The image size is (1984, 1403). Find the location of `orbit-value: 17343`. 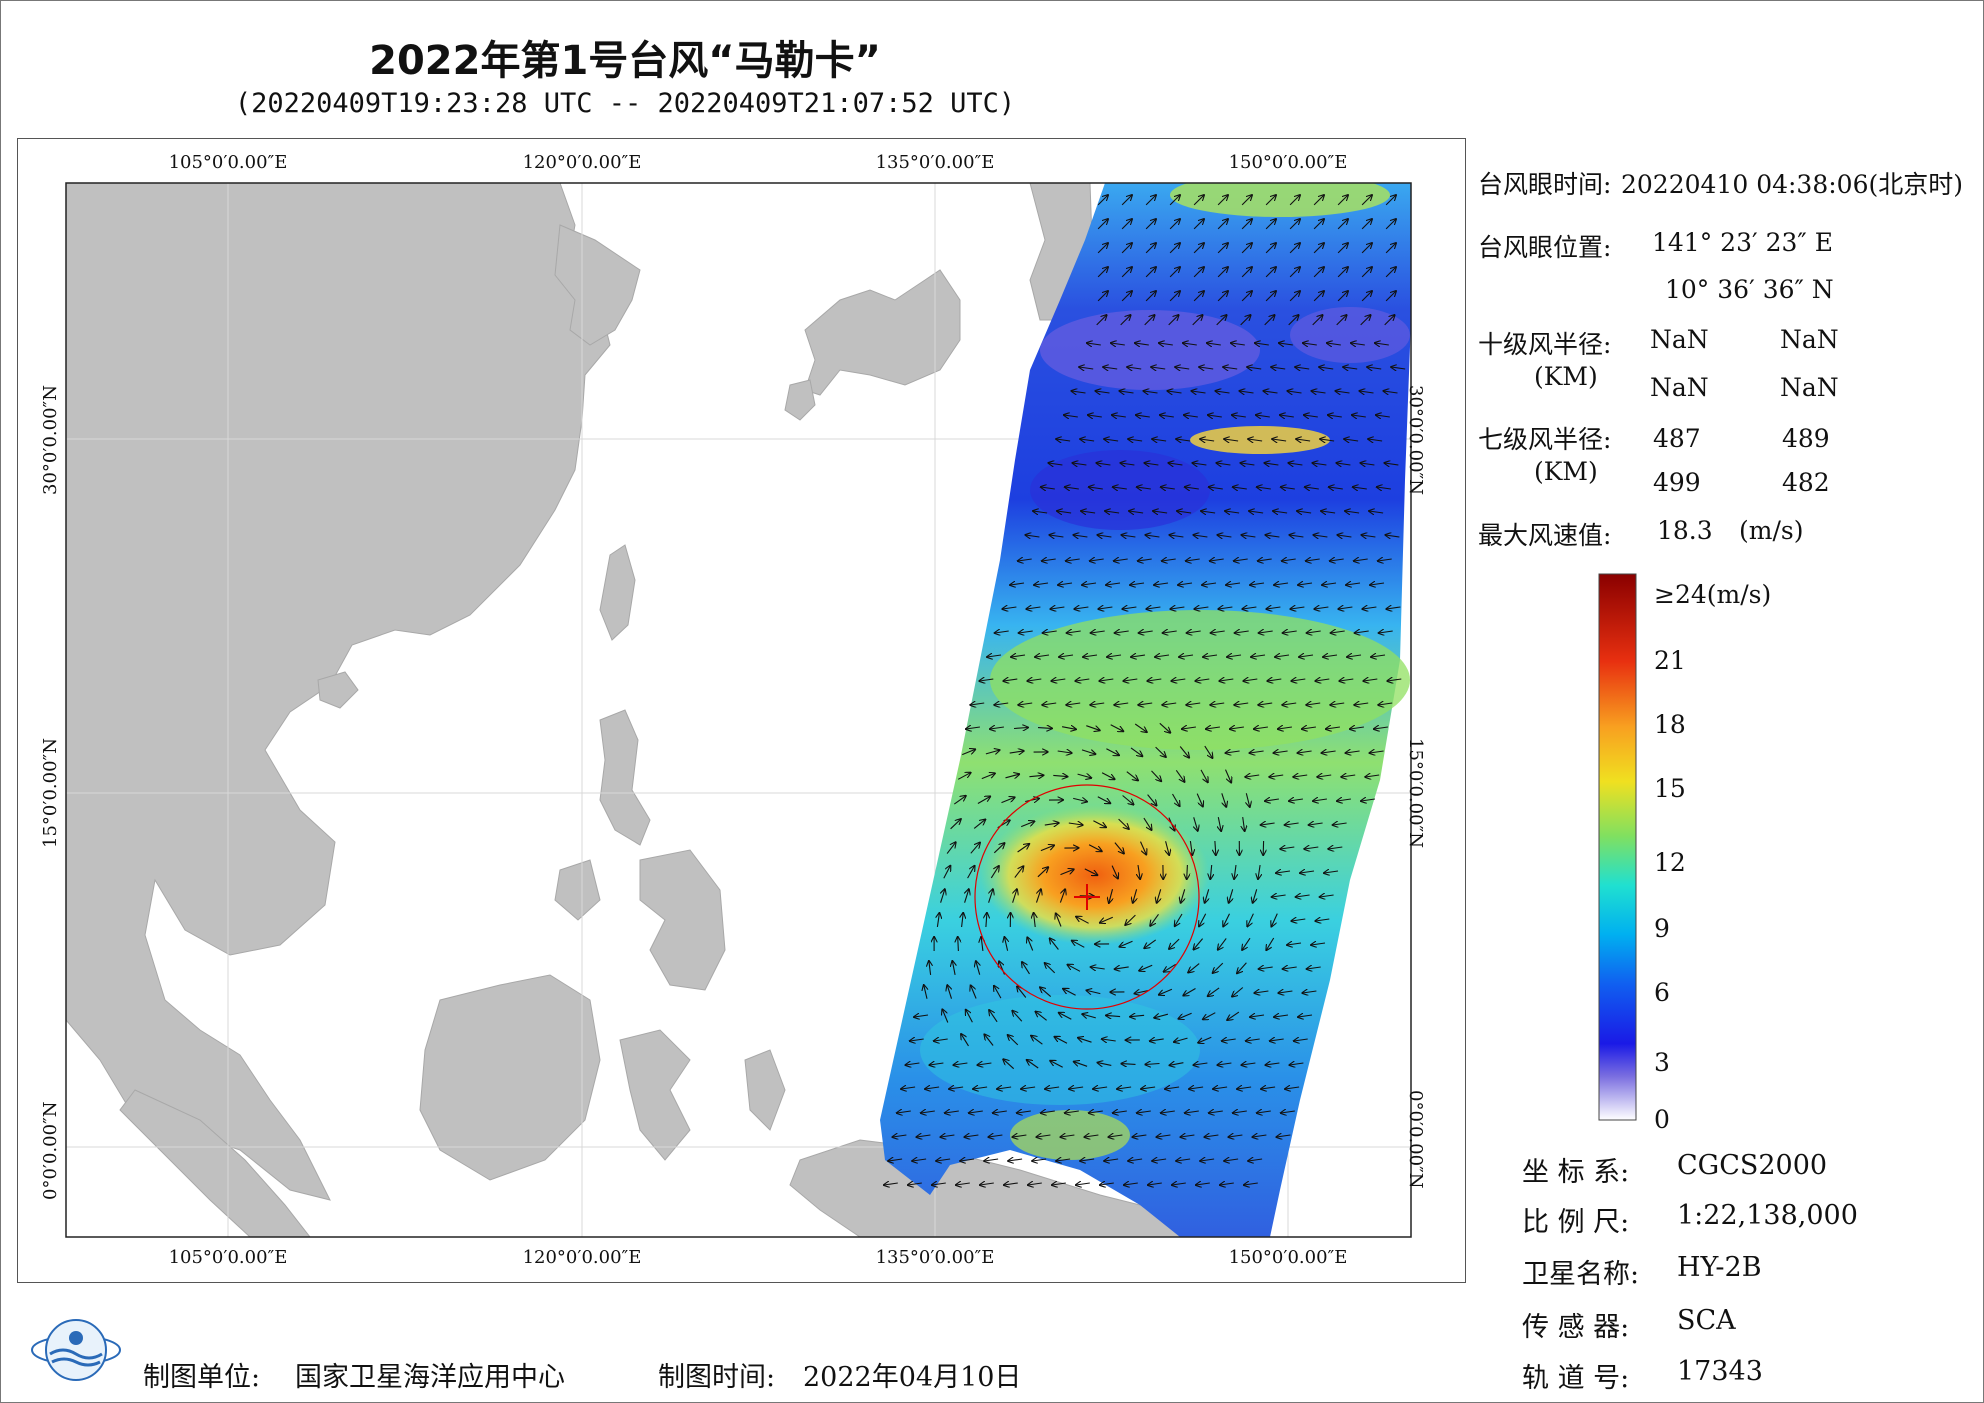

orbit-value: 17343 is located at coordinates (1720, 1371).